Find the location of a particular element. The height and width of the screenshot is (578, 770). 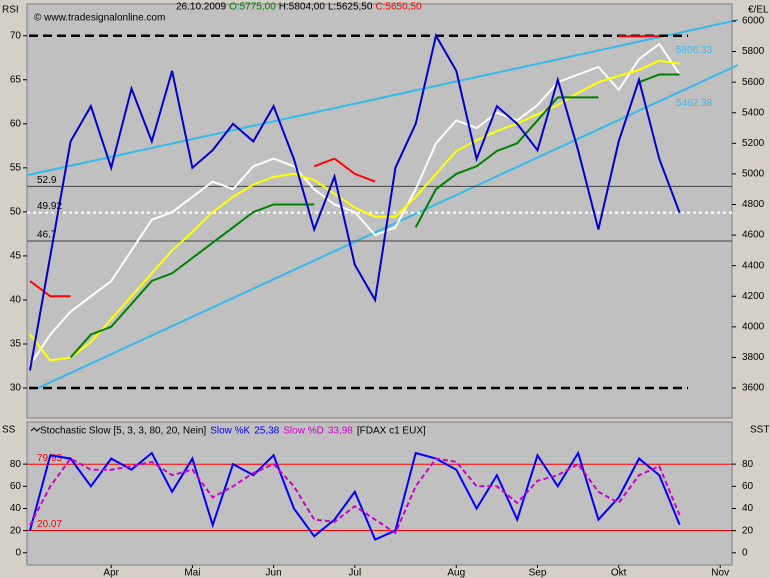

y2-tick-label: 20 is located at coordinates (748, 530).